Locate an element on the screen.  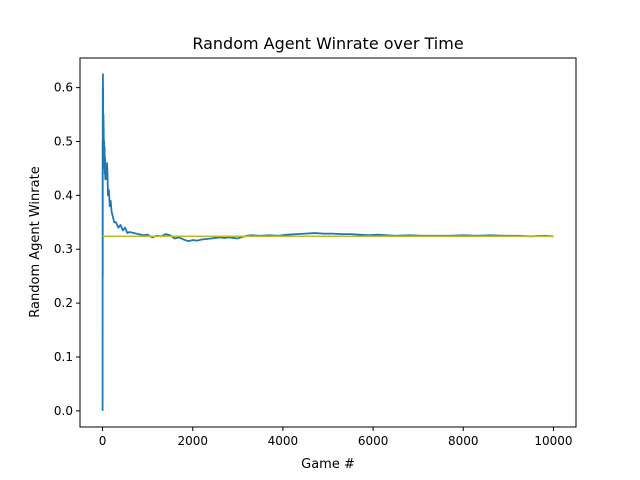
y-tick-label: 0.0 is located at coordinates (63, 411).